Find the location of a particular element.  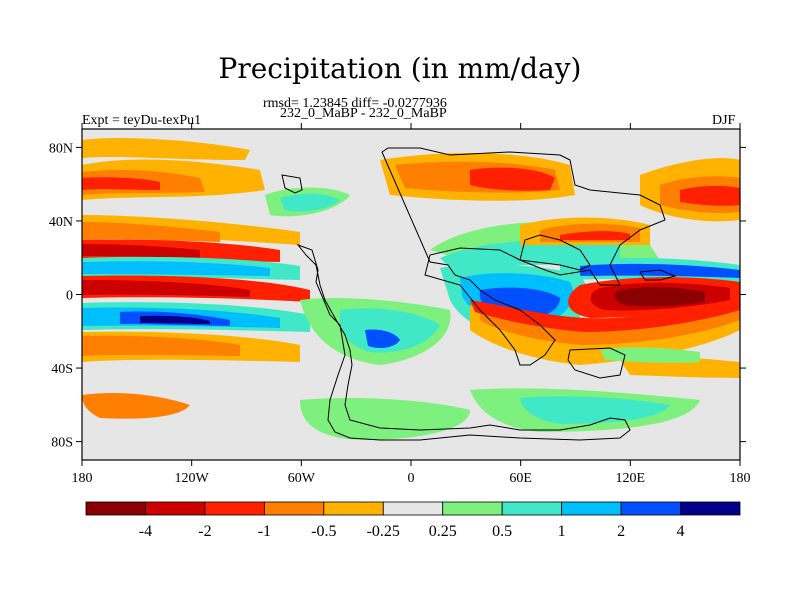

colorbar-label: 2 is located at coordinates (621, 531).